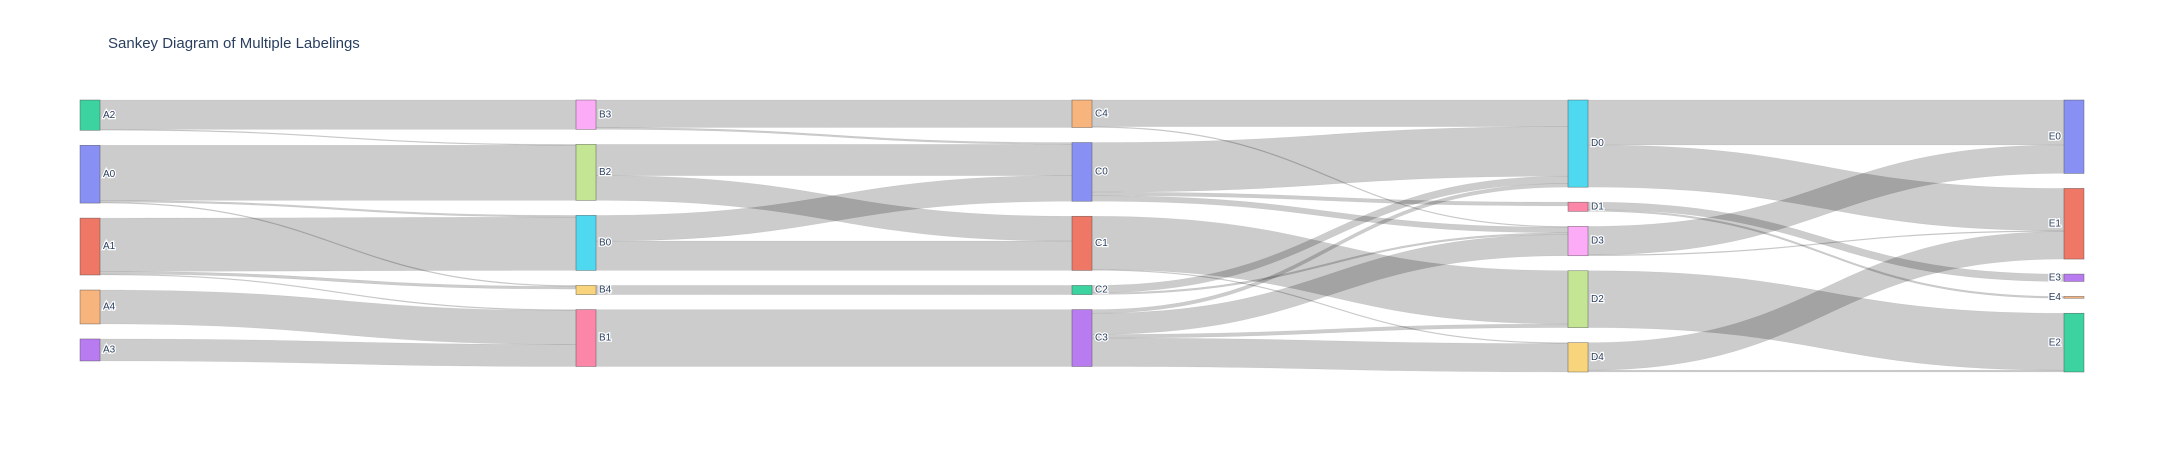 The image size is (2161, 450). I want to click on node-e3, so click(2074, 277).